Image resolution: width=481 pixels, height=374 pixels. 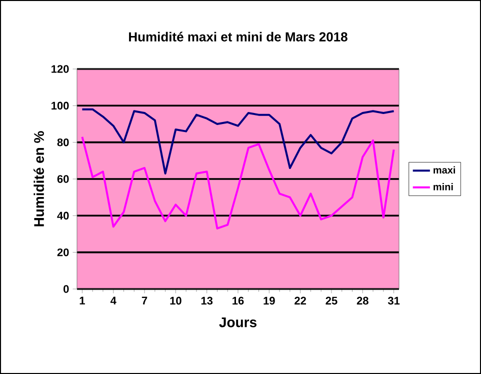 I want to click on x-tick-label: 28, so click(x=362, y=300).